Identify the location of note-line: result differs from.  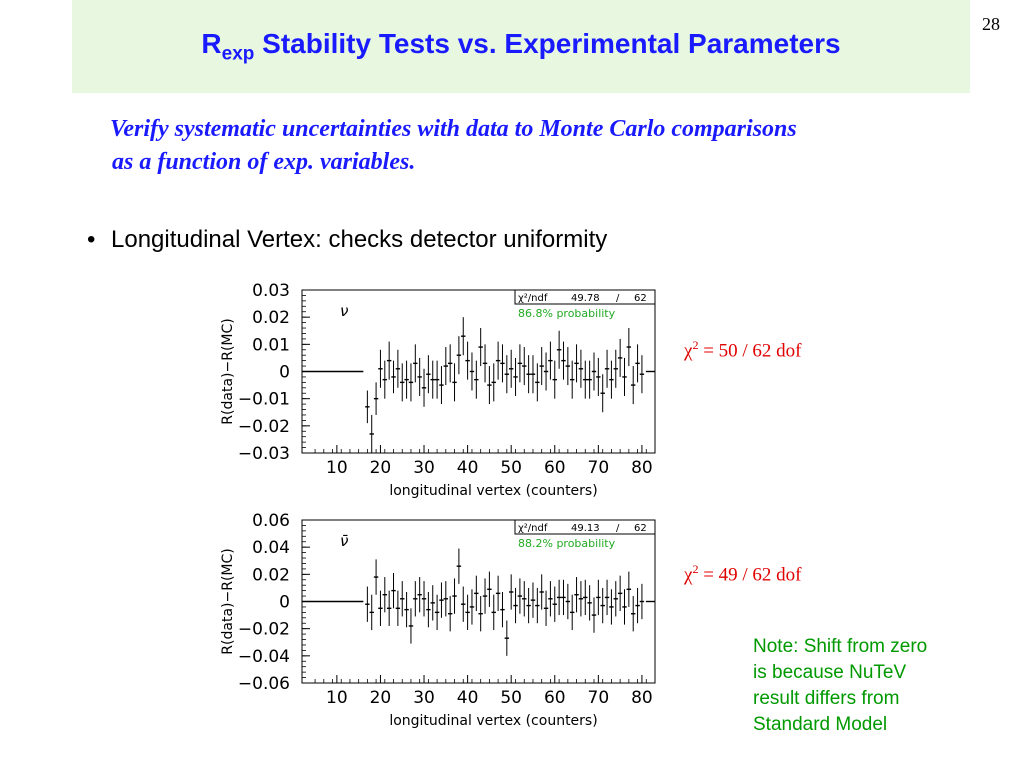
(826, 698).